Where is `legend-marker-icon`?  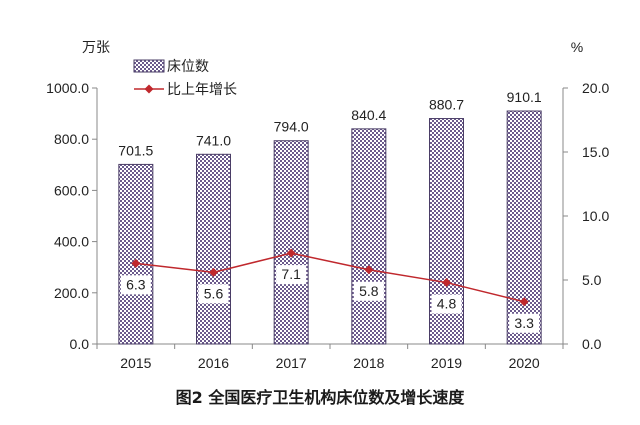
legend-marker-icon is located at coordinates (149, 89).